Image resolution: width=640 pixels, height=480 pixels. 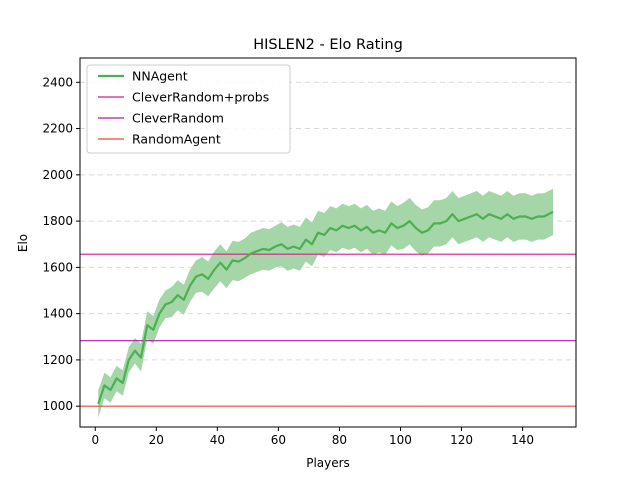 I want to click on y-tick-label: 1800, so click(x=57, y=221).